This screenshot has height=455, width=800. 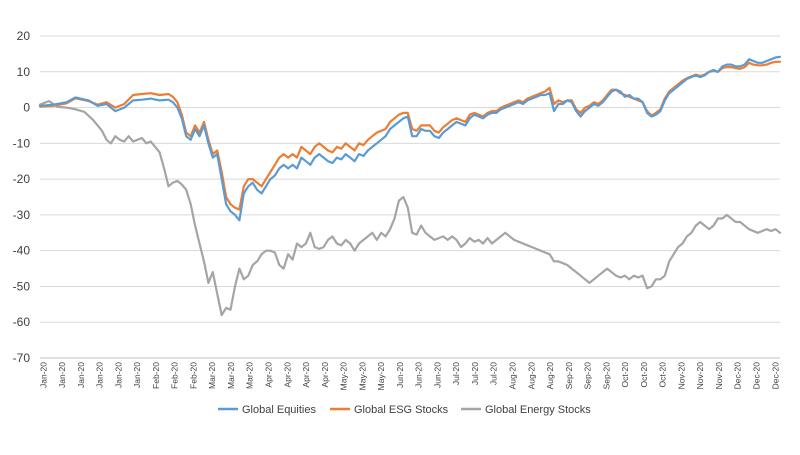 I want to click on y-tick-label: -40, so click(x=22, y=251).